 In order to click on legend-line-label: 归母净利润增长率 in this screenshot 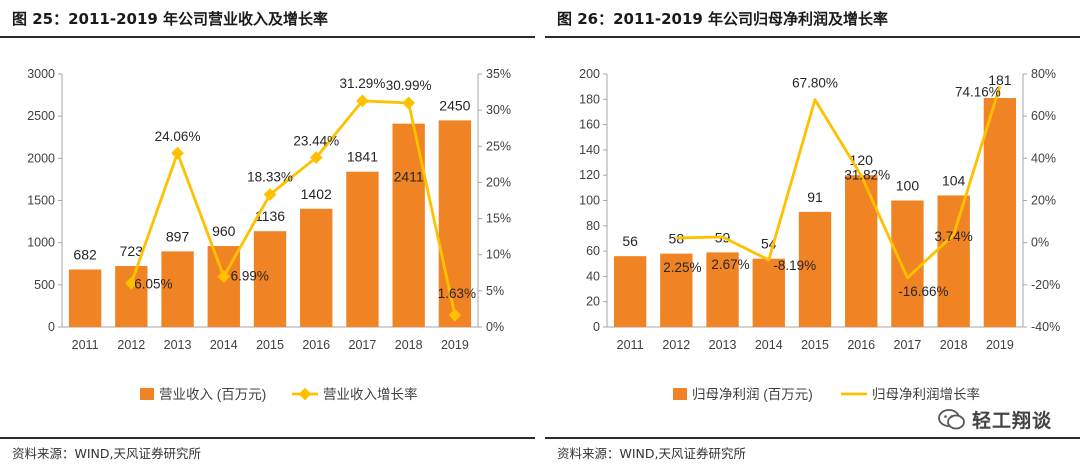, I will do `click(926, 394)`.